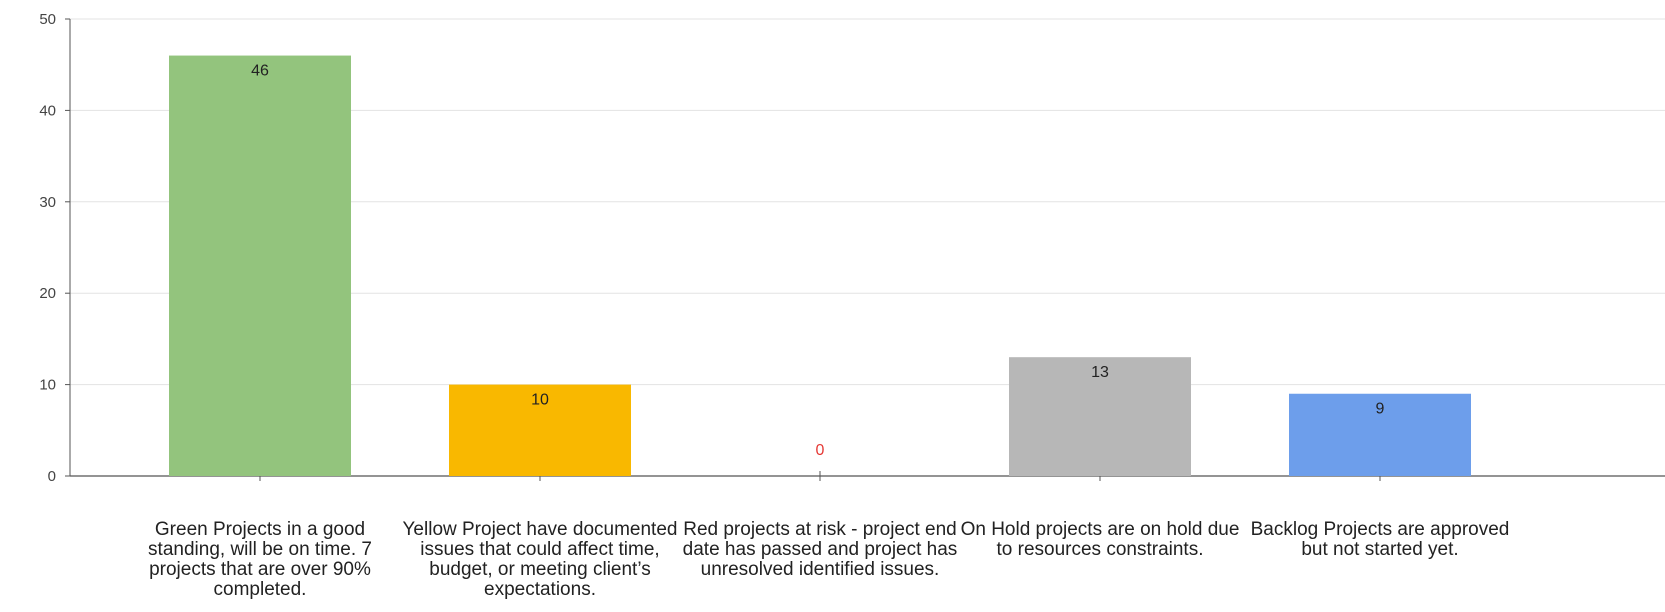  I want to click on y-tick-label-10: 10, so click(47, 385).